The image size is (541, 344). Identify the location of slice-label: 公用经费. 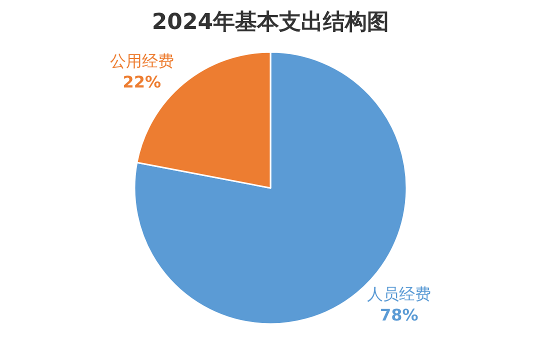
(142, 60).